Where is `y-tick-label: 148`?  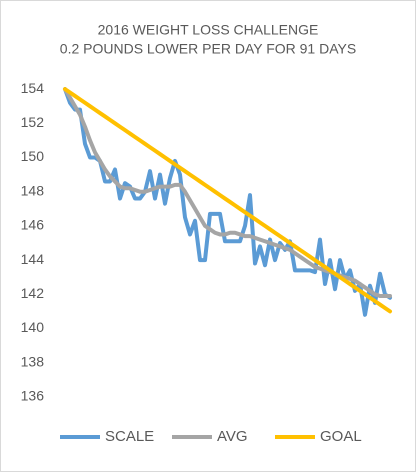
y-tick-label: 148 is located at coordinates (33, 190).